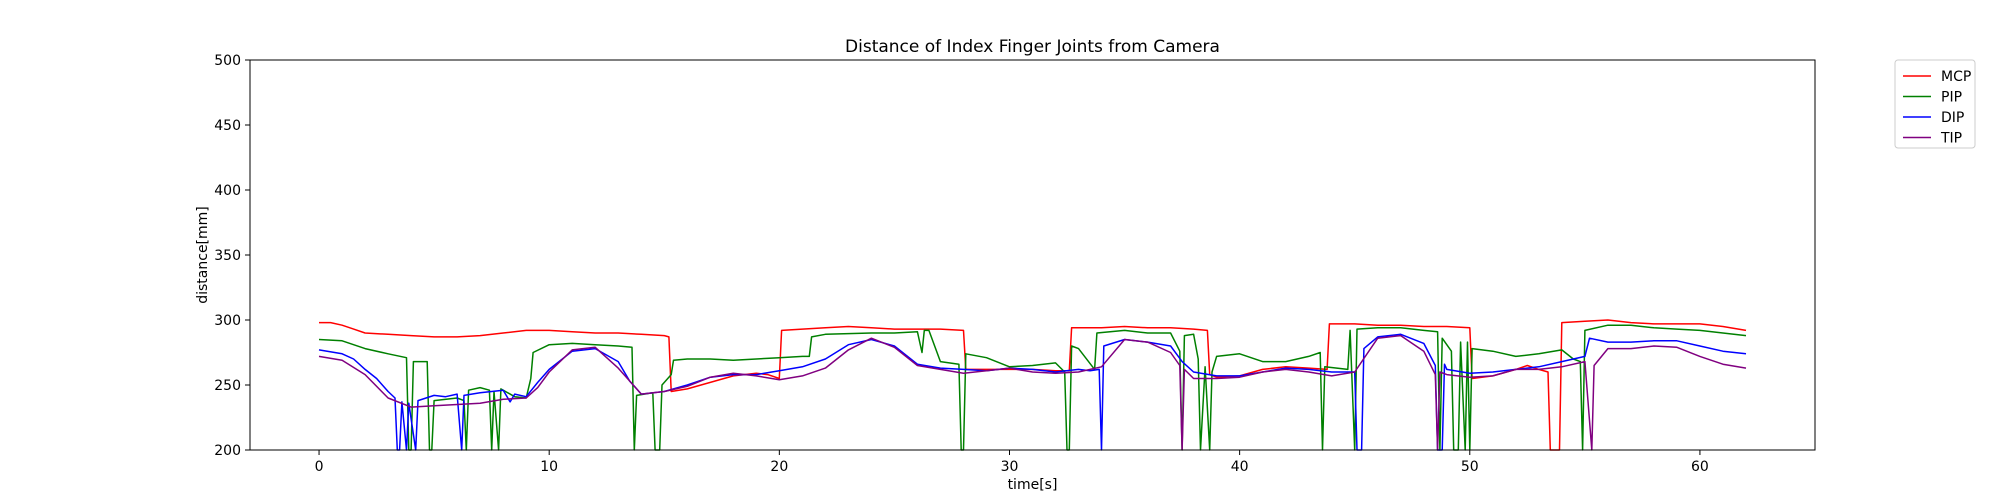  I want to click on y-tick-label: 450, so click(227, 126).